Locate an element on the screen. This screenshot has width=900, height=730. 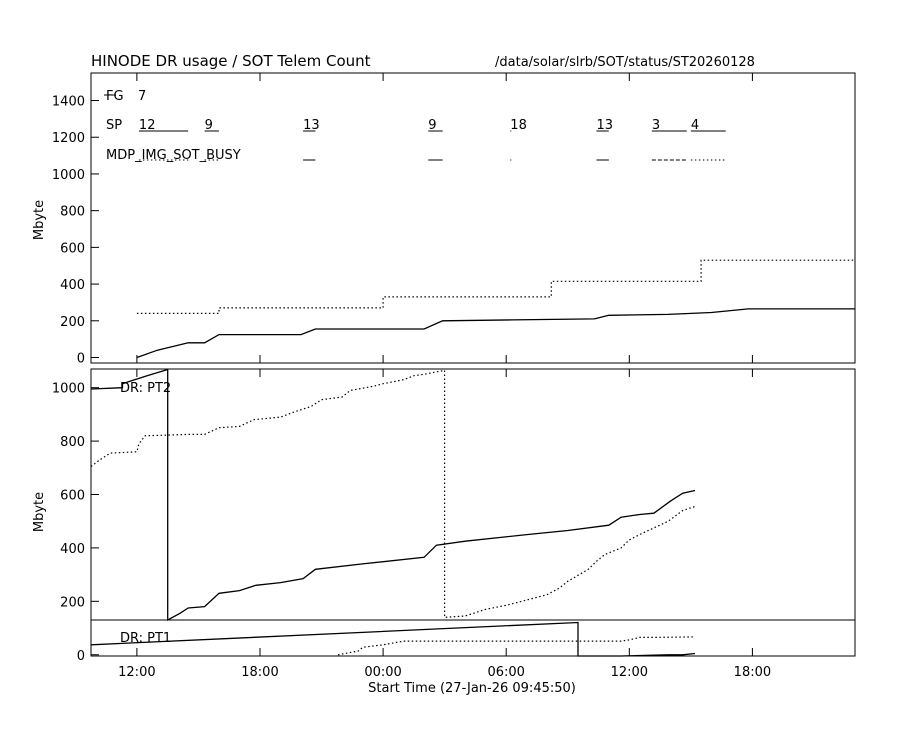
panel-top-series is located at coordinates (495, 309).